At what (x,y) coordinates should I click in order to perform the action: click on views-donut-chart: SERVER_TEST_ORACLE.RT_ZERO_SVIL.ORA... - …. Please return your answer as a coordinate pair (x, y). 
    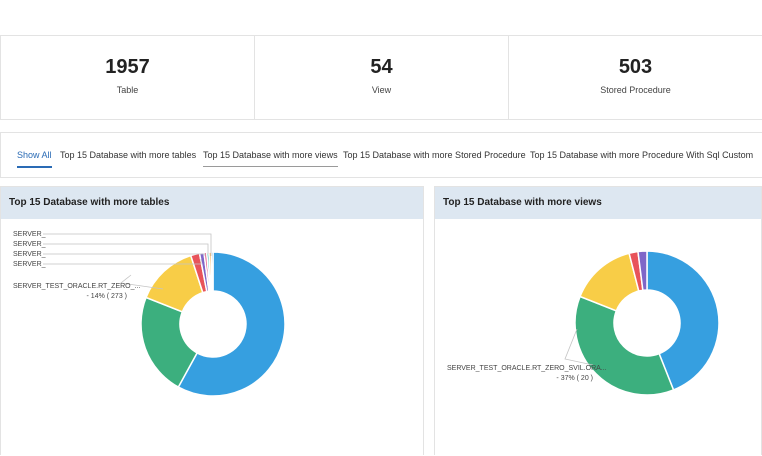
    Looking at the image, I should click on (583, 323).